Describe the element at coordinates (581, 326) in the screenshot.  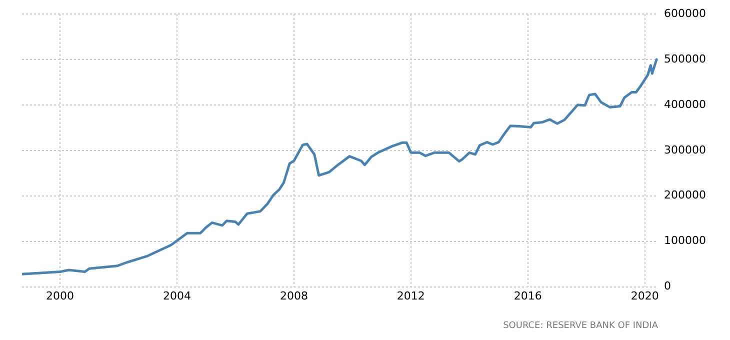
I see `source-note: SOURCE: RESERVE BANK OF INDIA` at that location.